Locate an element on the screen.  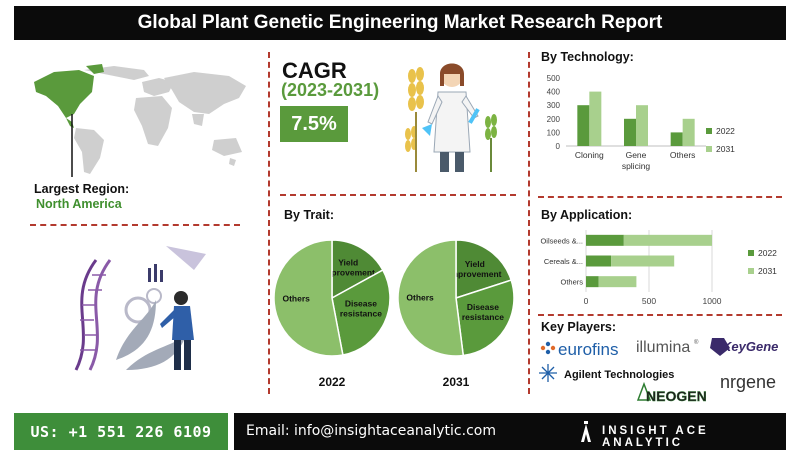
neogen-logo: NEOGEN is located at coordinates (671, 392).